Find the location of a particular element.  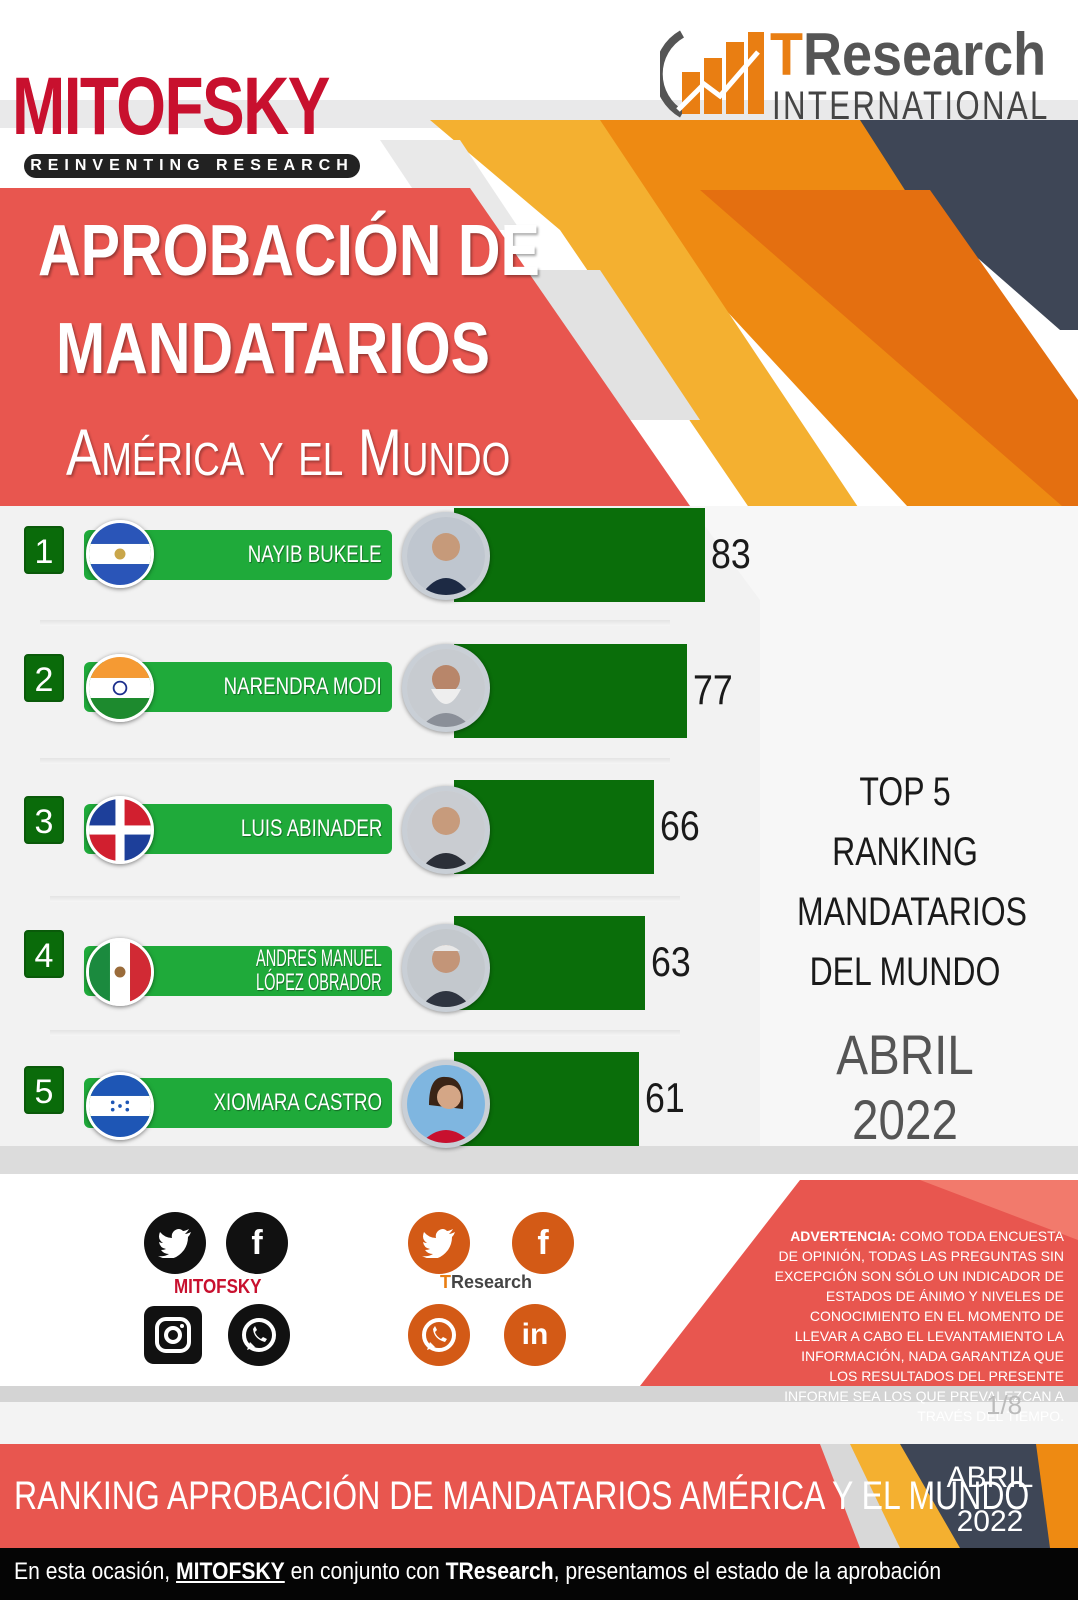

caption-strip is located at coordinates (539, 1574).